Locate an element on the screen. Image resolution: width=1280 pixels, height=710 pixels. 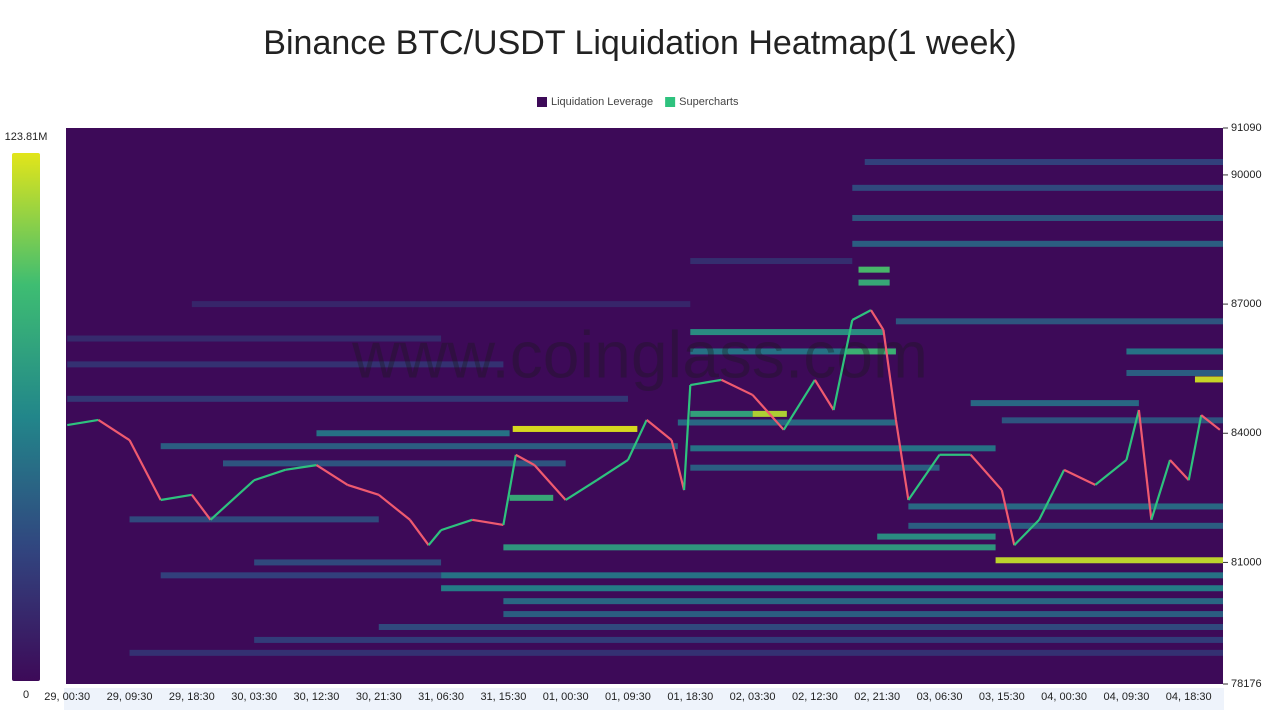
x-tick-label: 02, 03:30 is located at coordinates (753, 697).